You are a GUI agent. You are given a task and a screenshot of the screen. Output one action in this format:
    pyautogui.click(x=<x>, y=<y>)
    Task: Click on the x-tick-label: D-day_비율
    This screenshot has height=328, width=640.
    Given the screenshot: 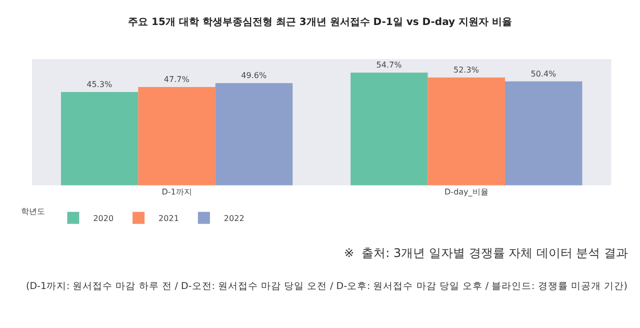 What is the action you would take?
    pyautogui.click(x=466, y=191)
    